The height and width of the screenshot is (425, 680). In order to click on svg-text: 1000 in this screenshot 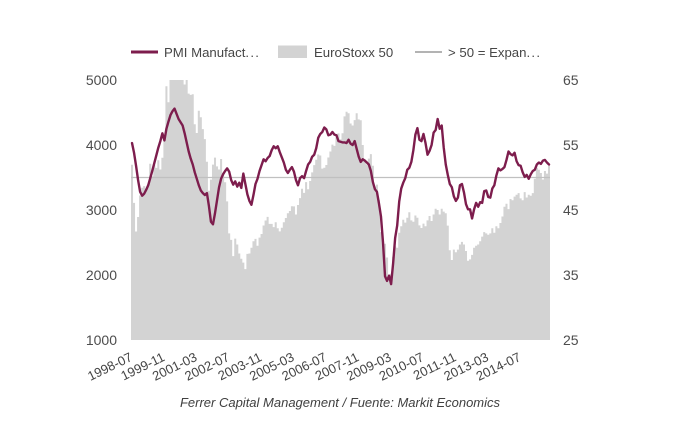, I will do `click(101, 340)`.